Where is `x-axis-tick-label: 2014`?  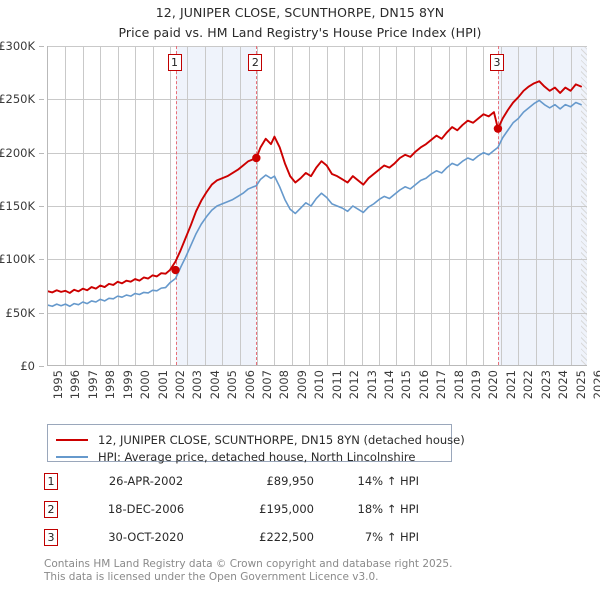
x-axis-tick-label: 2014 is located at coordinates (388, 385).